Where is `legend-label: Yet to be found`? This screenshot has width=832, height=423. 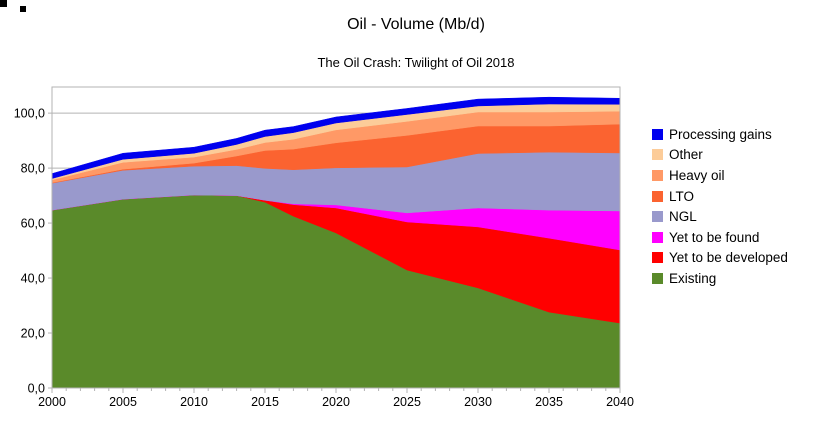
legend-label: Yet to be found is located at coordinates (714, 237).